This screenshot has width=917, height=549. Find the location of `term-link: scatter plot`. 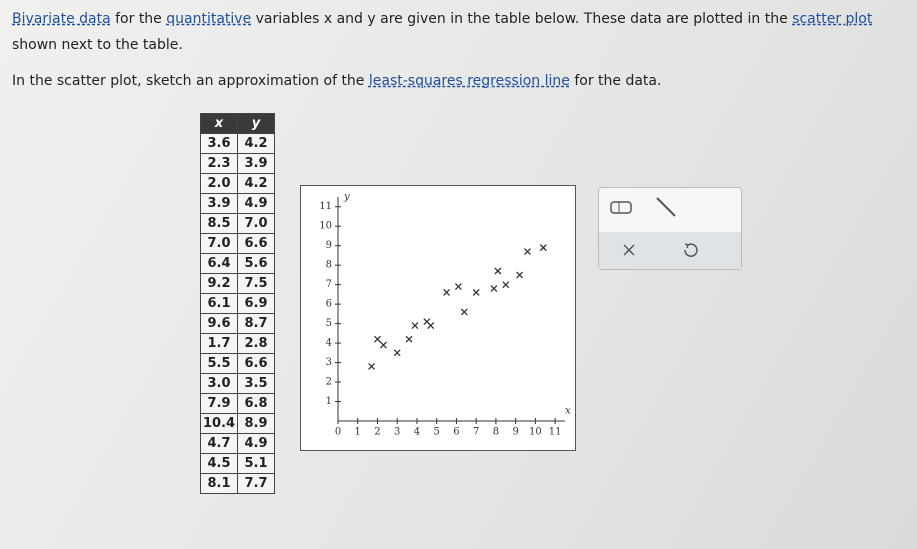

term-link: scatter plot is located at coordinates (832, 19).